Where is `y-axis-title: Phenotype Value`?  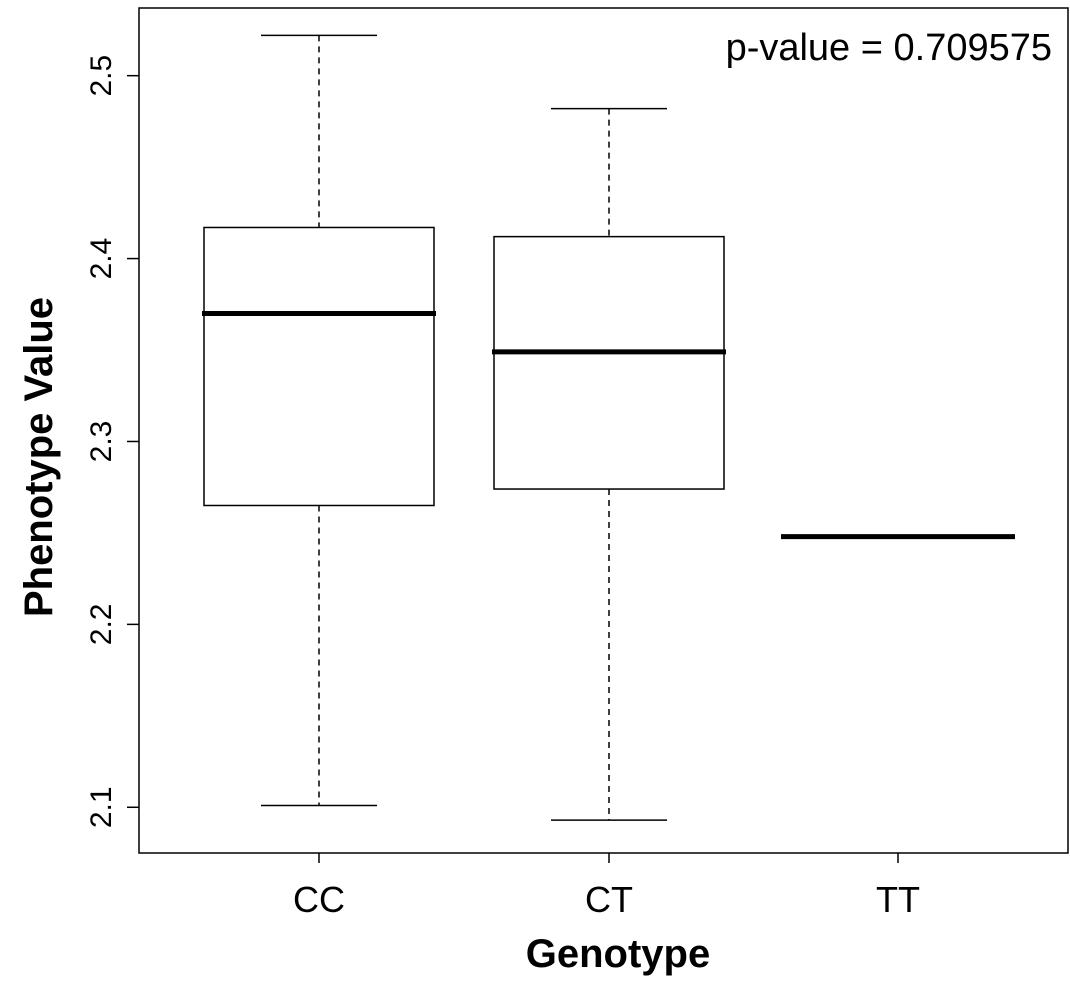
y-axis-title: Phenotype Value is located at coordinates (39, 457).